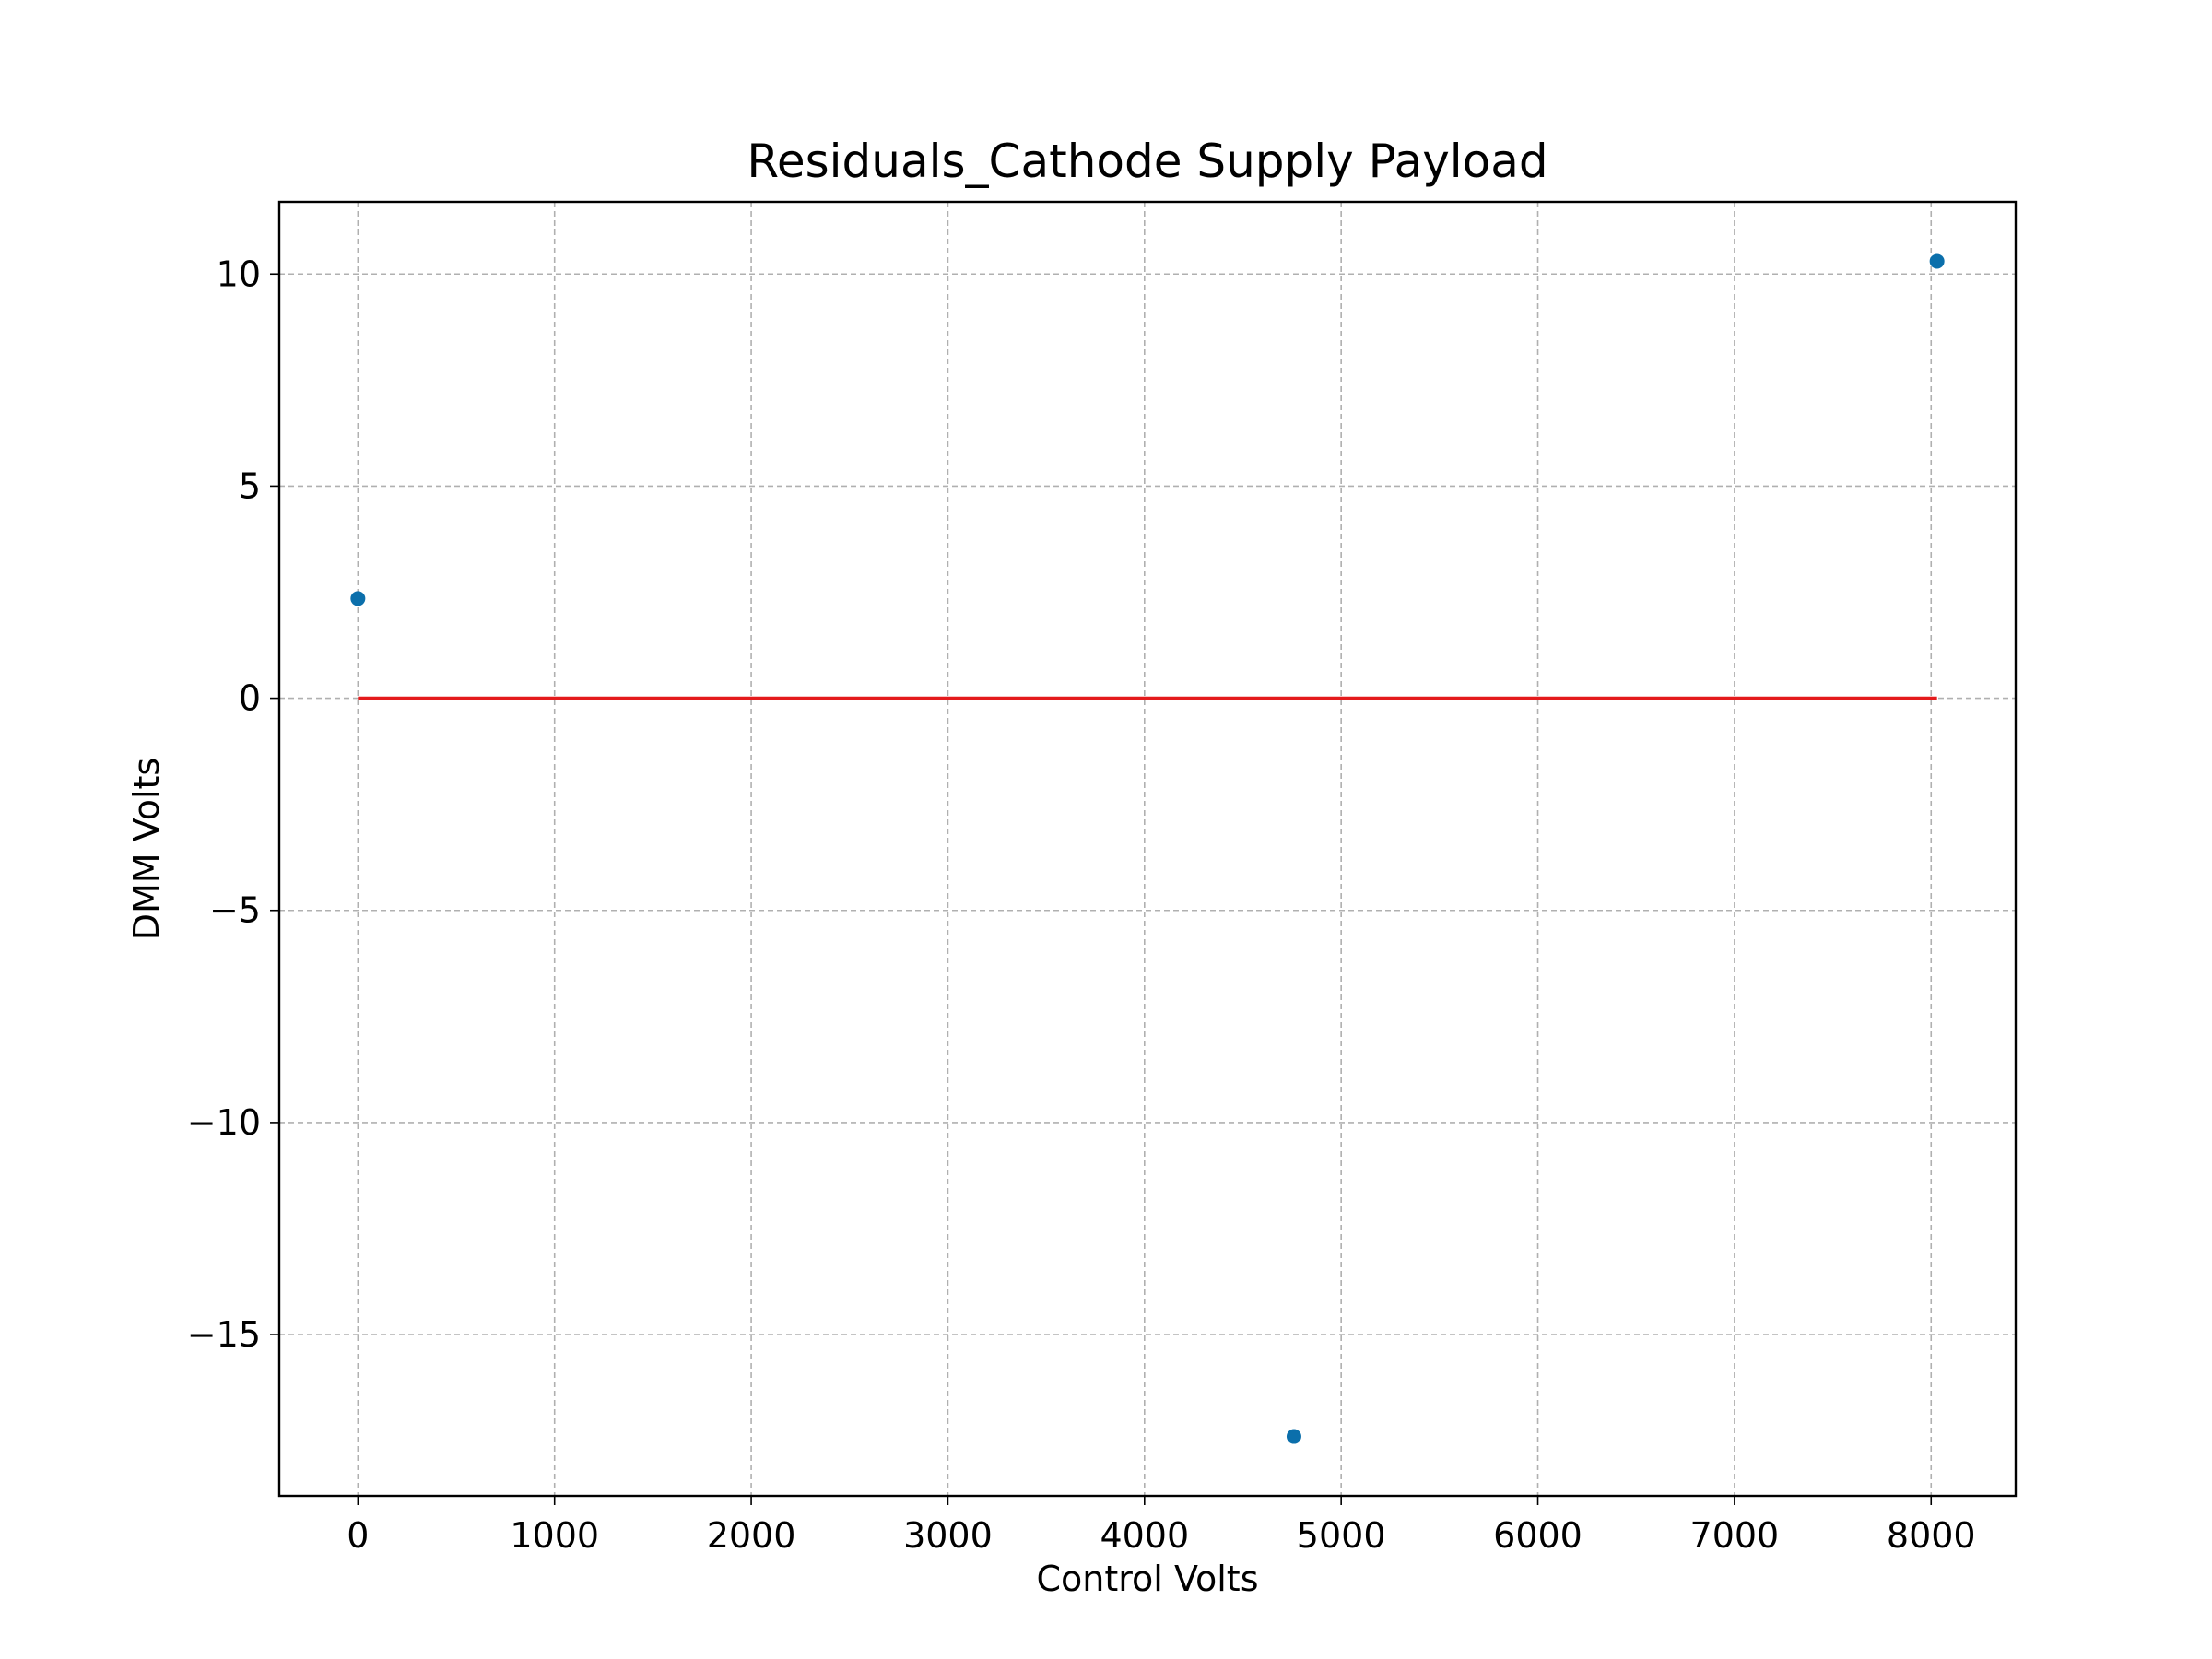  I want to click on x-tick-label: 5000, so click(1341, 1535).